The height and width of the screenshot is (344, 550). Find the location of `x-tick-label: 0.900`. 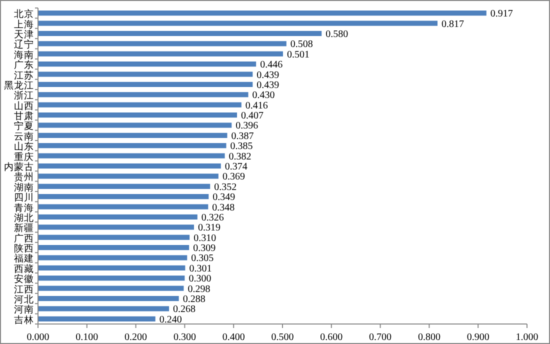

x-tick-label: 0.900 is located at coordinates (478, 337).